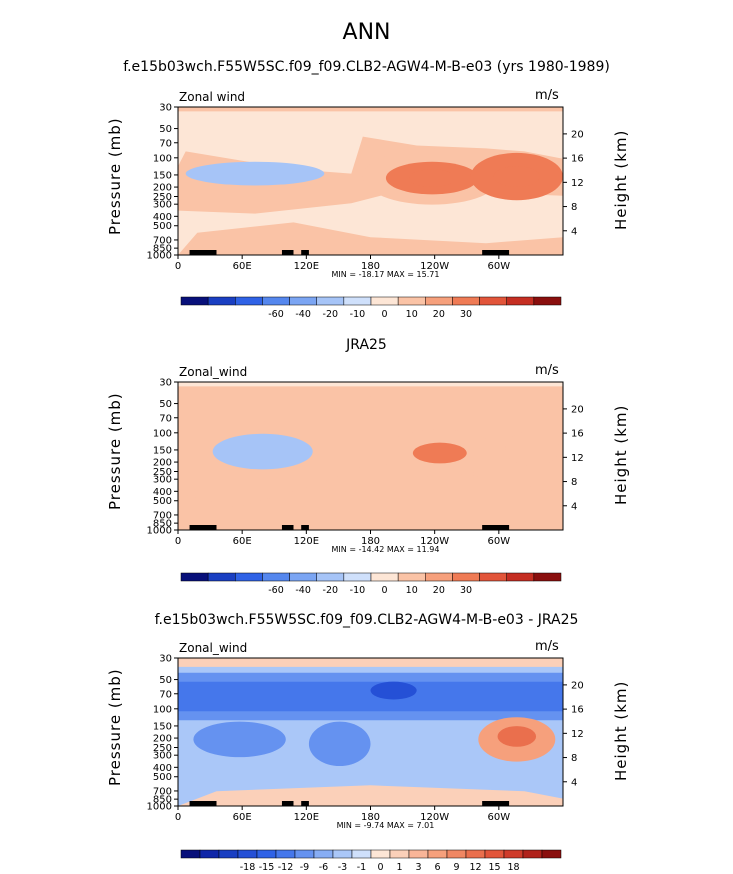 The height and width of the screenshot is (874, 733). I want to click on colorbar-level-label: -20, so click(331, 590).